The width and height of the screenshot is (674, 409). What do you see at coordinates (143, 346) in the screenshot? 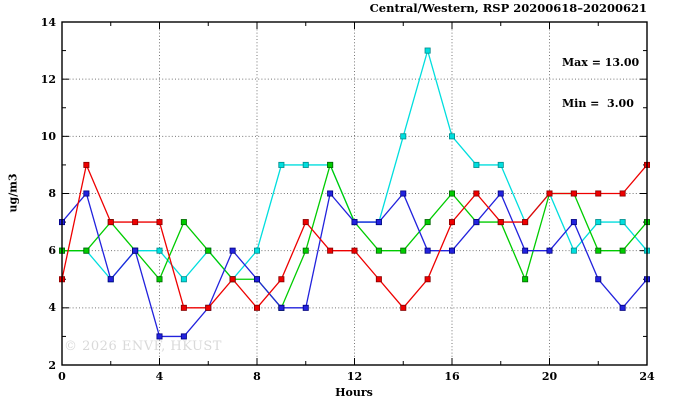
I see `watermark: © 2026 ENVF, HKUST` at bounding box center [143, 346].